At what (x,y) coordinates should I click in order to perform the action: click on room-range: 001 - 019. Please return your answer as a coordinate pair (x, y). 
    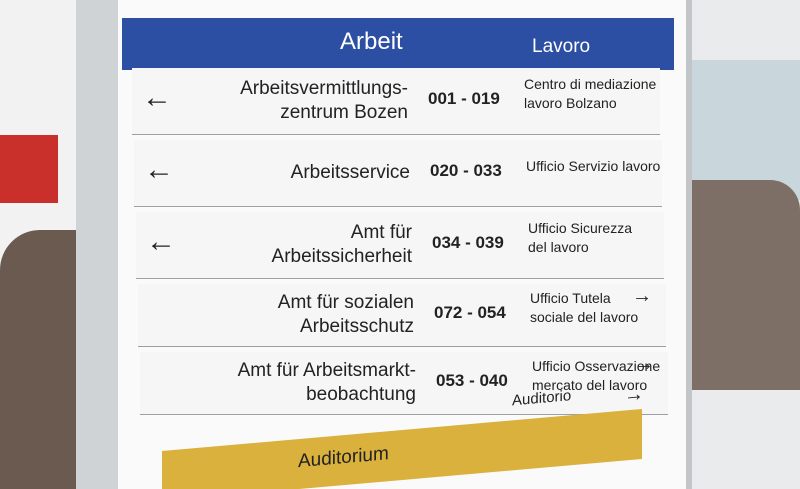
    Looking at the image, I should click on (464, 98).